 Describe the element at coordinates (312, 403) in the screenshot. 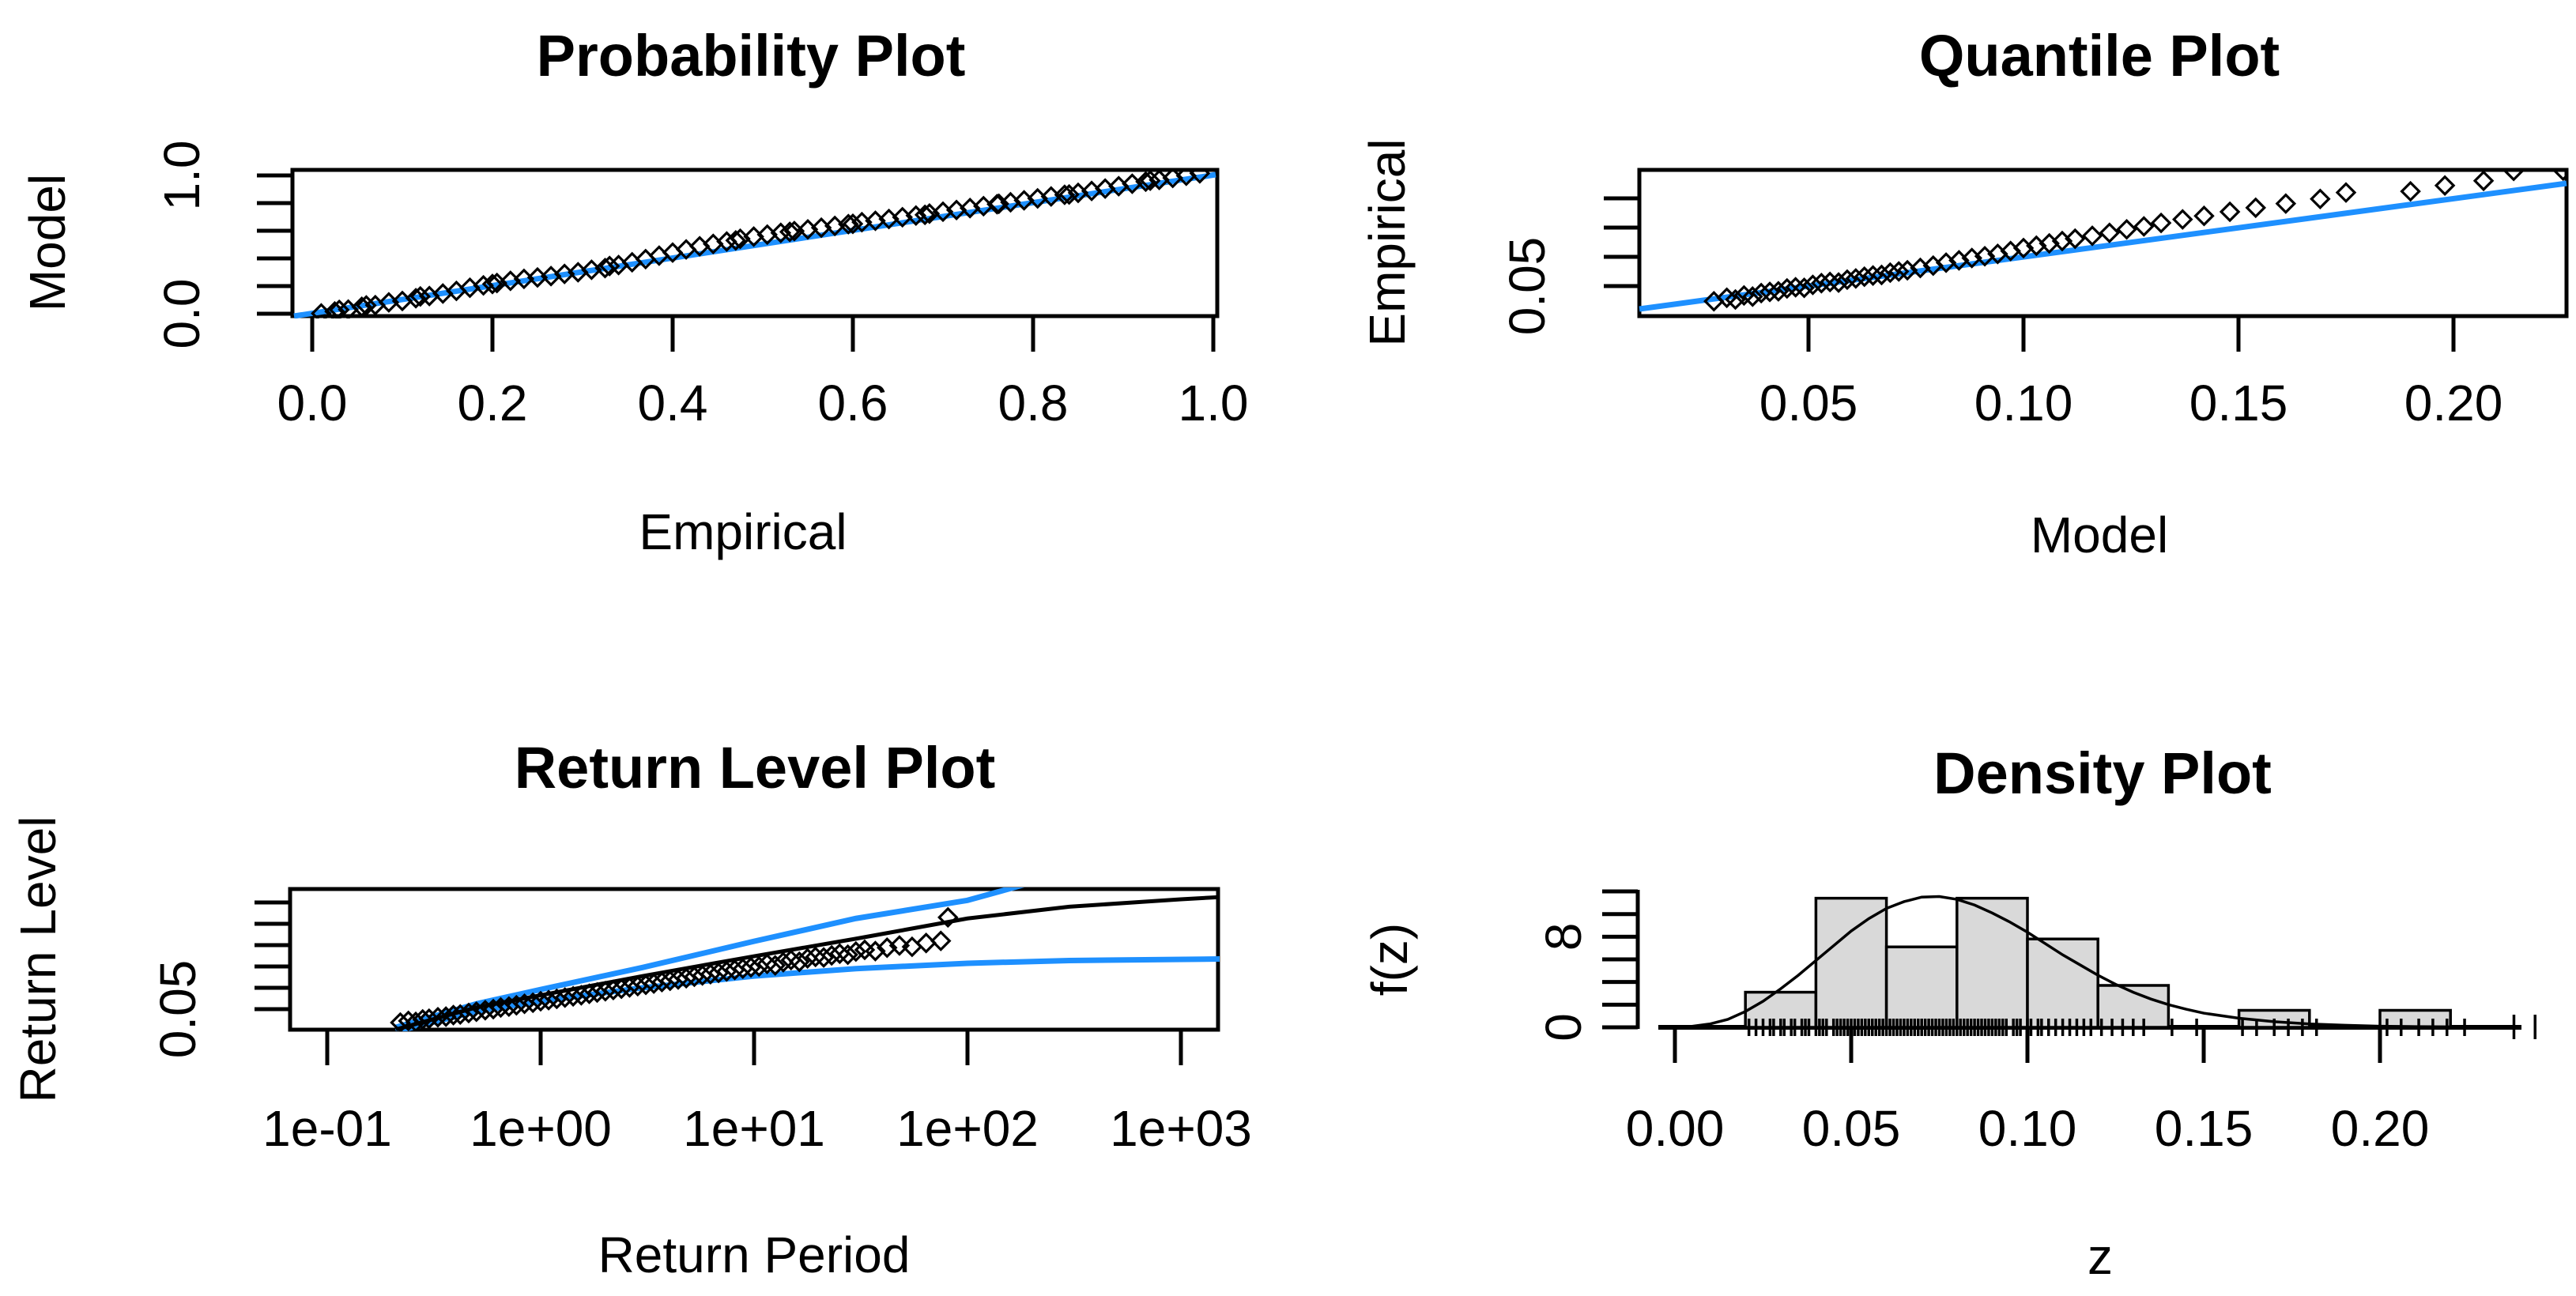

I see `tick-label: 0.0` at that location.